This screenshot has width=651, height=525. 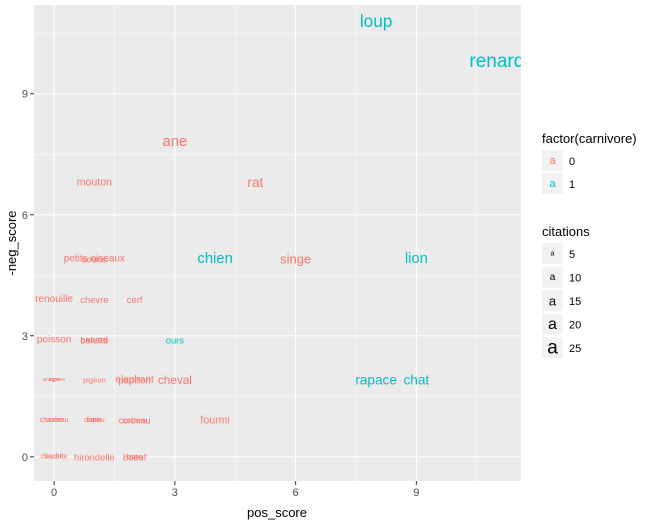 What do you see at coordinates (54, 339) in the screenshot?
I see `point-label: poisson` at bounding box center [54, 339].